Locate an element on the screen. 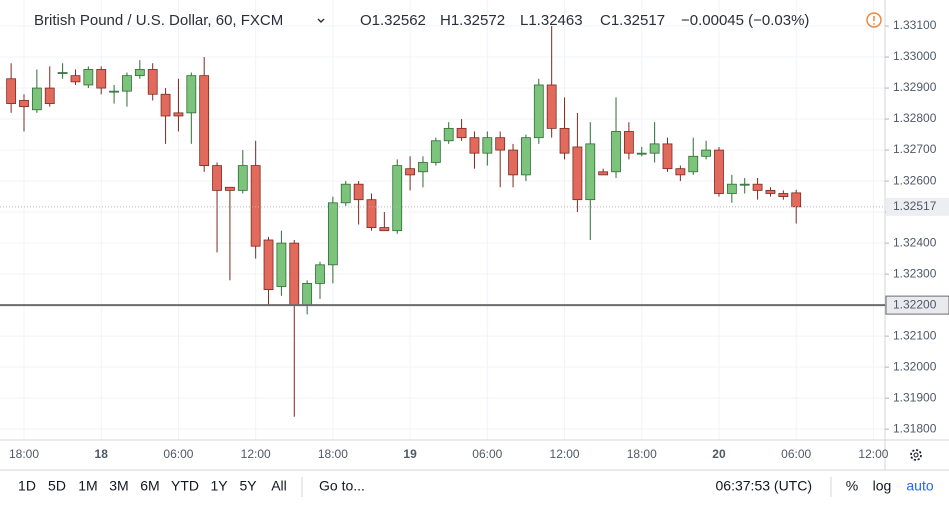 The height and width of the screenshot is (509, 949). last-price-label: 1.32517 is located at coordinates (915, 206).